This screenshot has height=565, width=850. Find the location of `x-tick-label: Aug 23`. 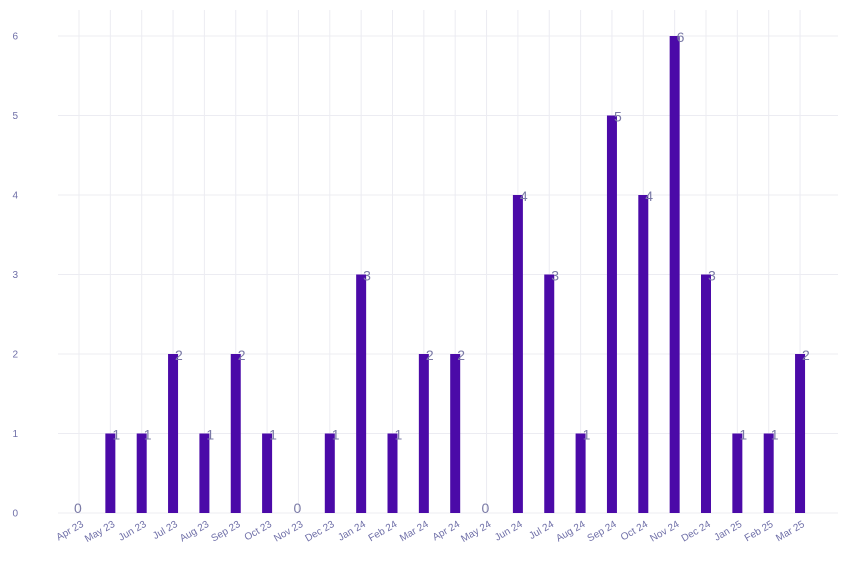

x-tick-label: Aug 23 is located at coordinates (194, 532).